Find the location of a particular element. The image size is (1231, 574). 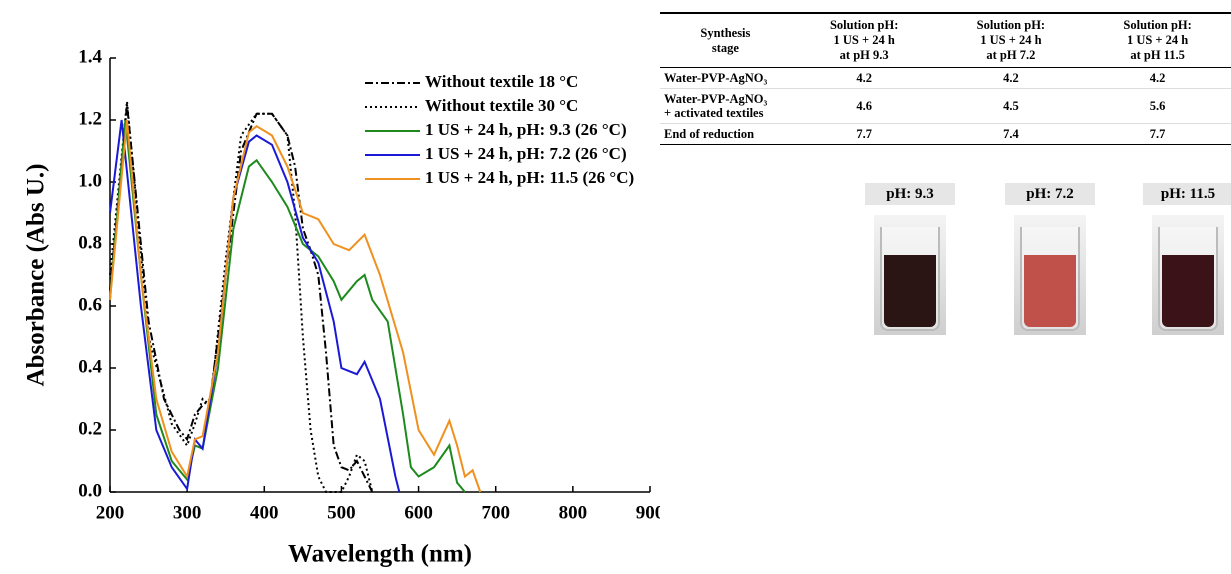

x-tick-label: 600 is located at coordinates (418, 512).